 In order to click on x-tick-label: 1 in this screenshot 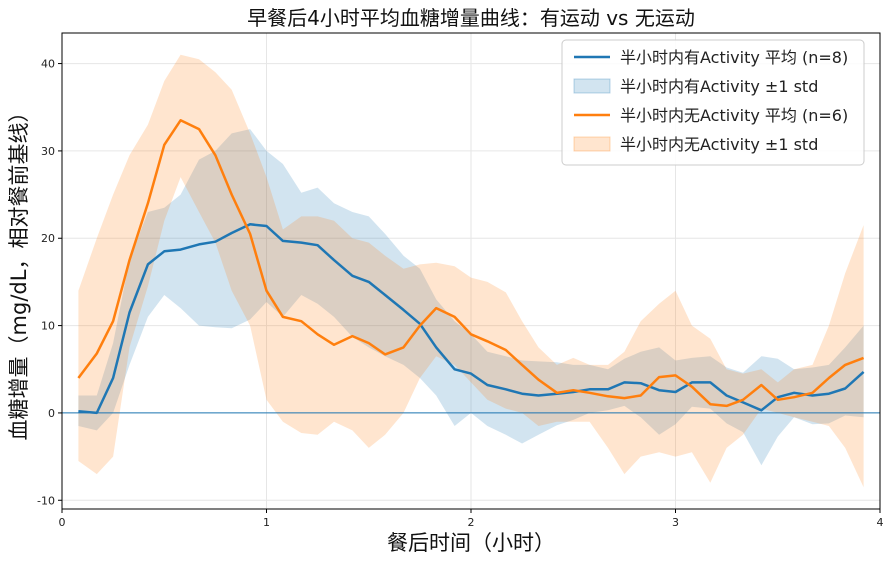, I will do `click(266, 522)`.